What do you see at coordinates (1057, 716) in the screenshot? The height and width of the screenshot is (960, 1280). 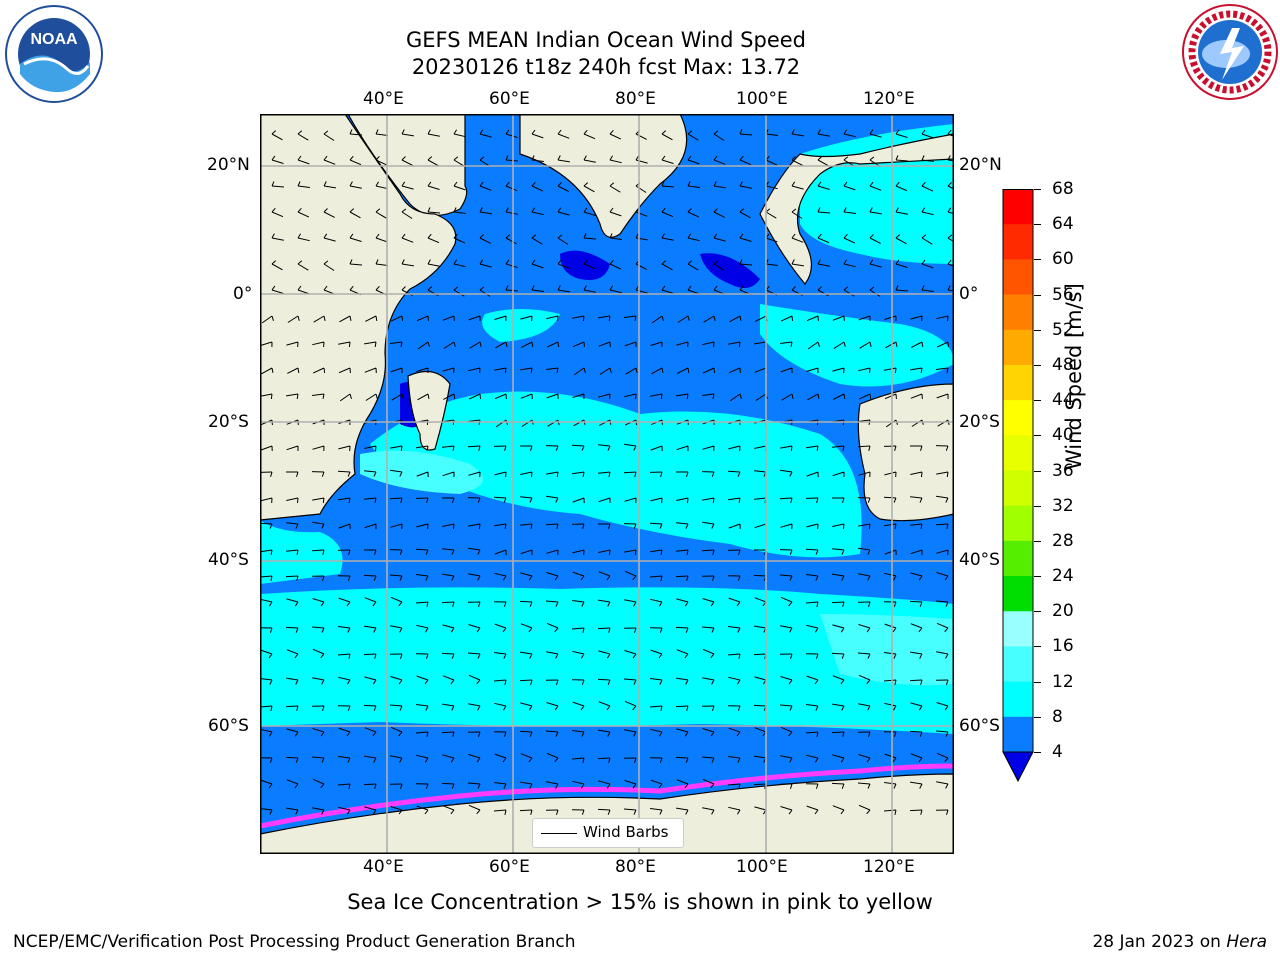 I see `colorbar-tick-label: 8` at bounding box center [1057, 716].